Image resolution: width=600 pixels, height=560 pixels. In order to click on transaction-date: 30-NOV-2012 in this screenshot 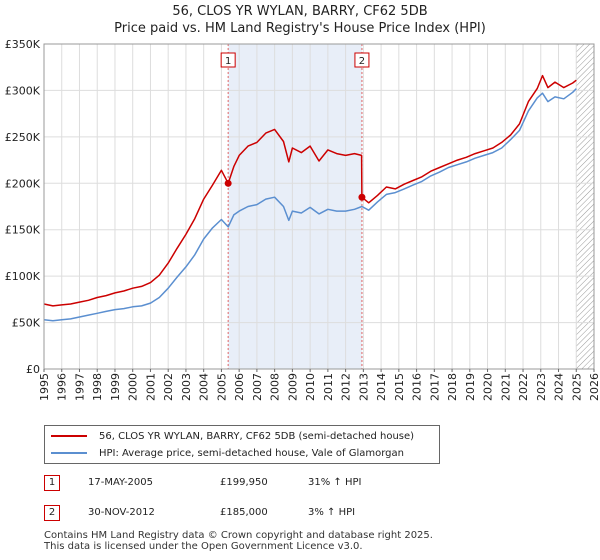, I will do `click(121, 512)`.